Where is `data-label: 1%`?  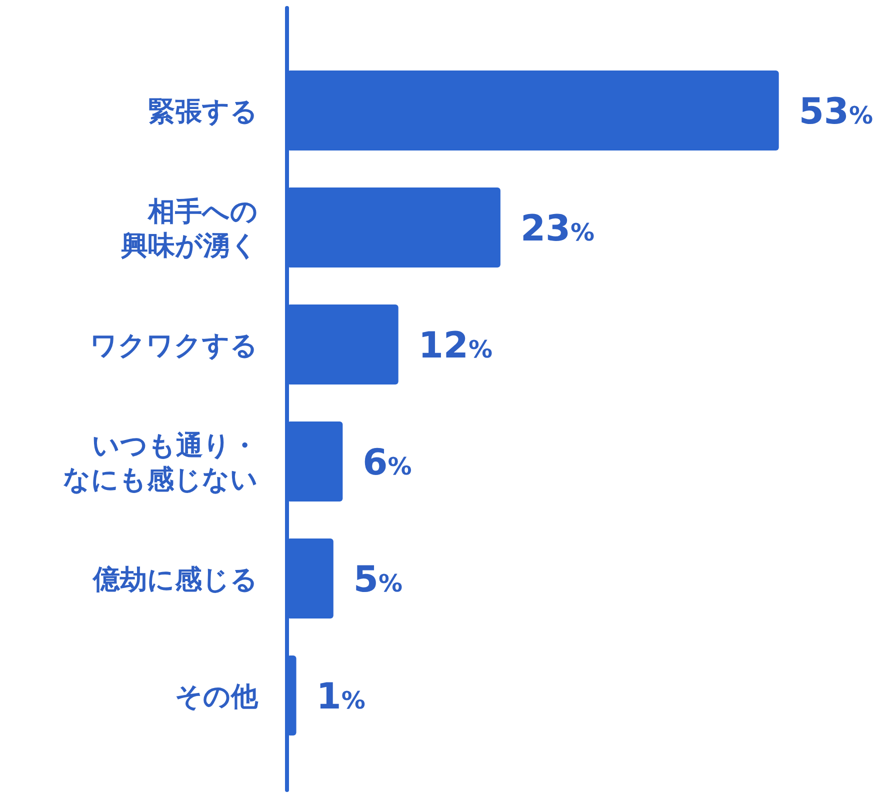 data-label: 1% is located at coordinates (341, 697).